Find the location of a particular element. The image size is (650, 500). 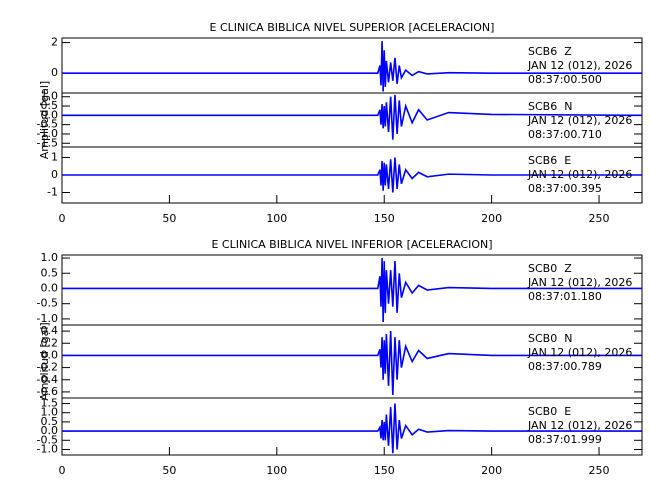

trace-time: 08:37:01.999 is located at coordinates (565, 439).